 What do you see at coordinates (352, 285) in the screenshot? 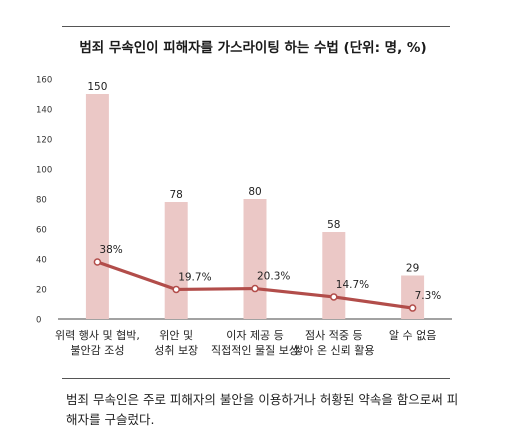
I see `line-value-label: 14.7%` at bounding box center [352, 285].